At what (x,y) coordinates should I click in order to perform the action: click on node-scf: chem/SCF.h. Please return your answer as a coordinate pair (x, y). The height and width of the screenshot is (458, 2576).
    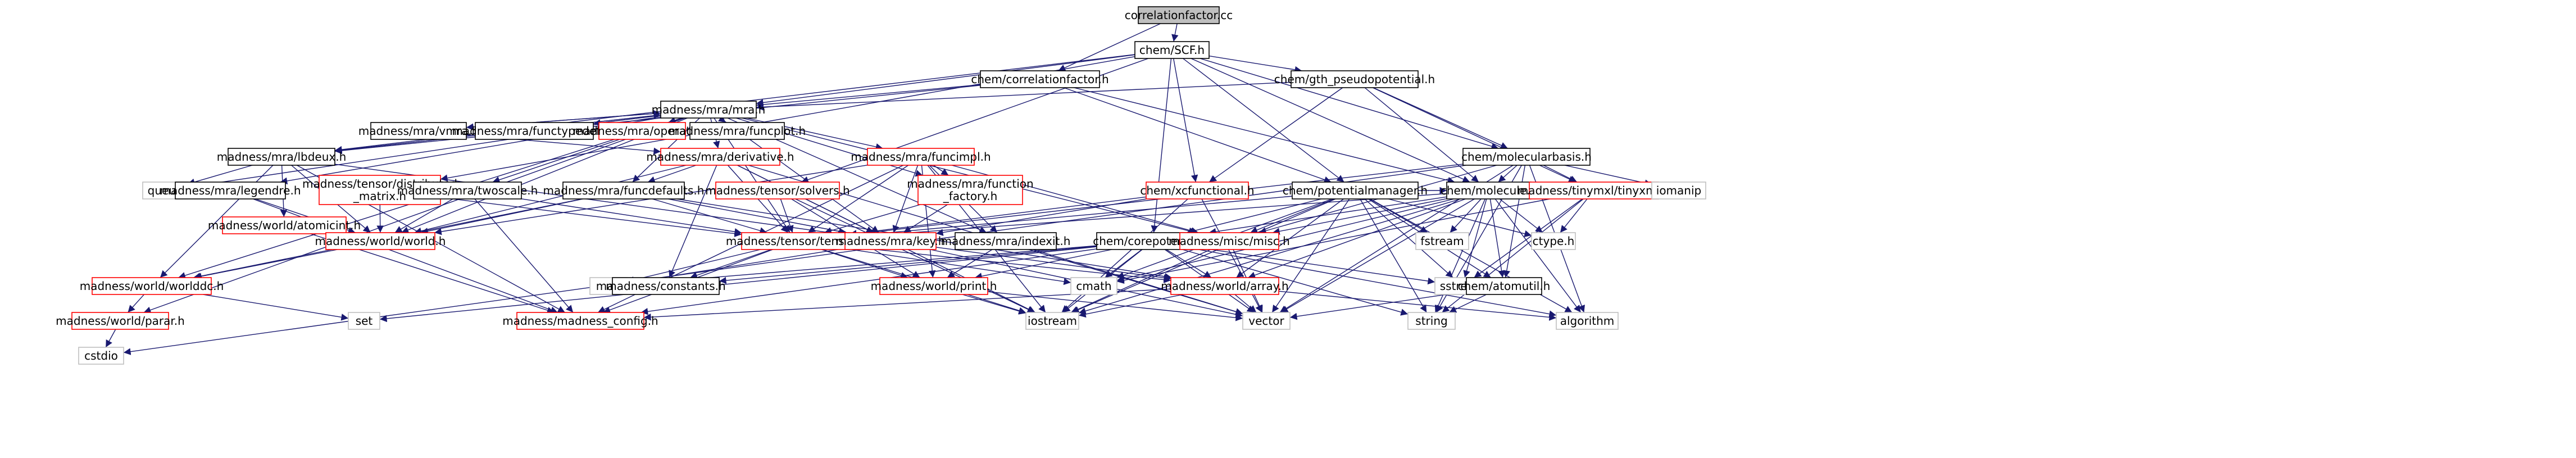
    Looking at the image, I should click on (1172, 50).